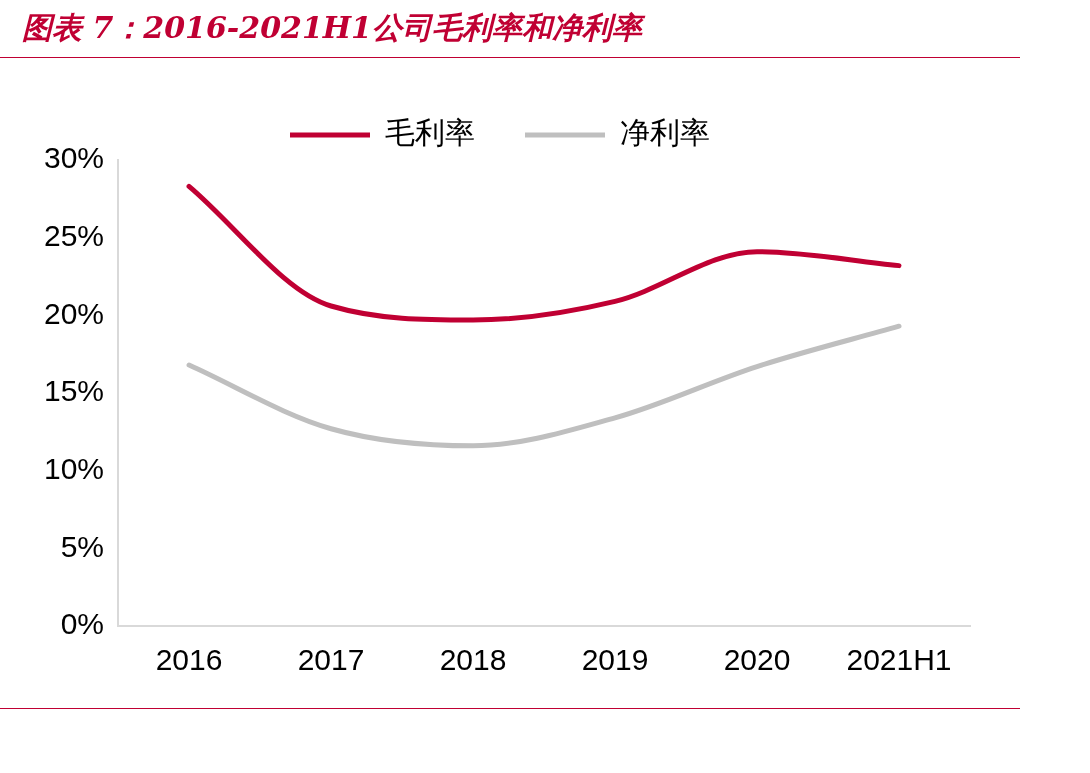 The image size is (1090, 773). I want to click on x-tick-label: 2021H1, so click(899, 660).